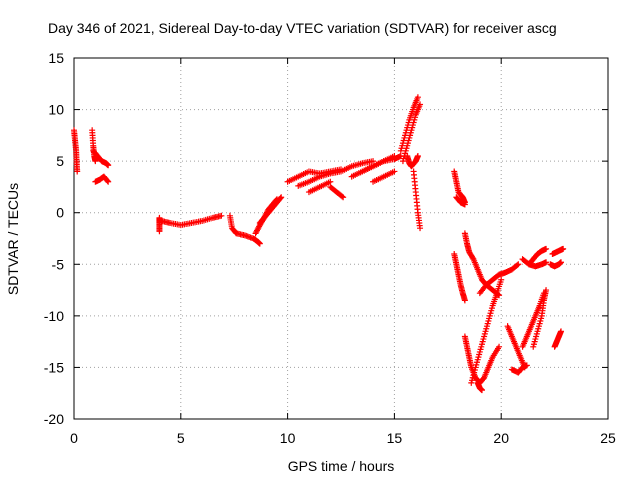 The height and width of the screenshot is (480, 640). What do you see at coordinates (341, 466) in the screenshot?
I see `x-axis-label: GPS time / hours` at bounding box center [341, 466].